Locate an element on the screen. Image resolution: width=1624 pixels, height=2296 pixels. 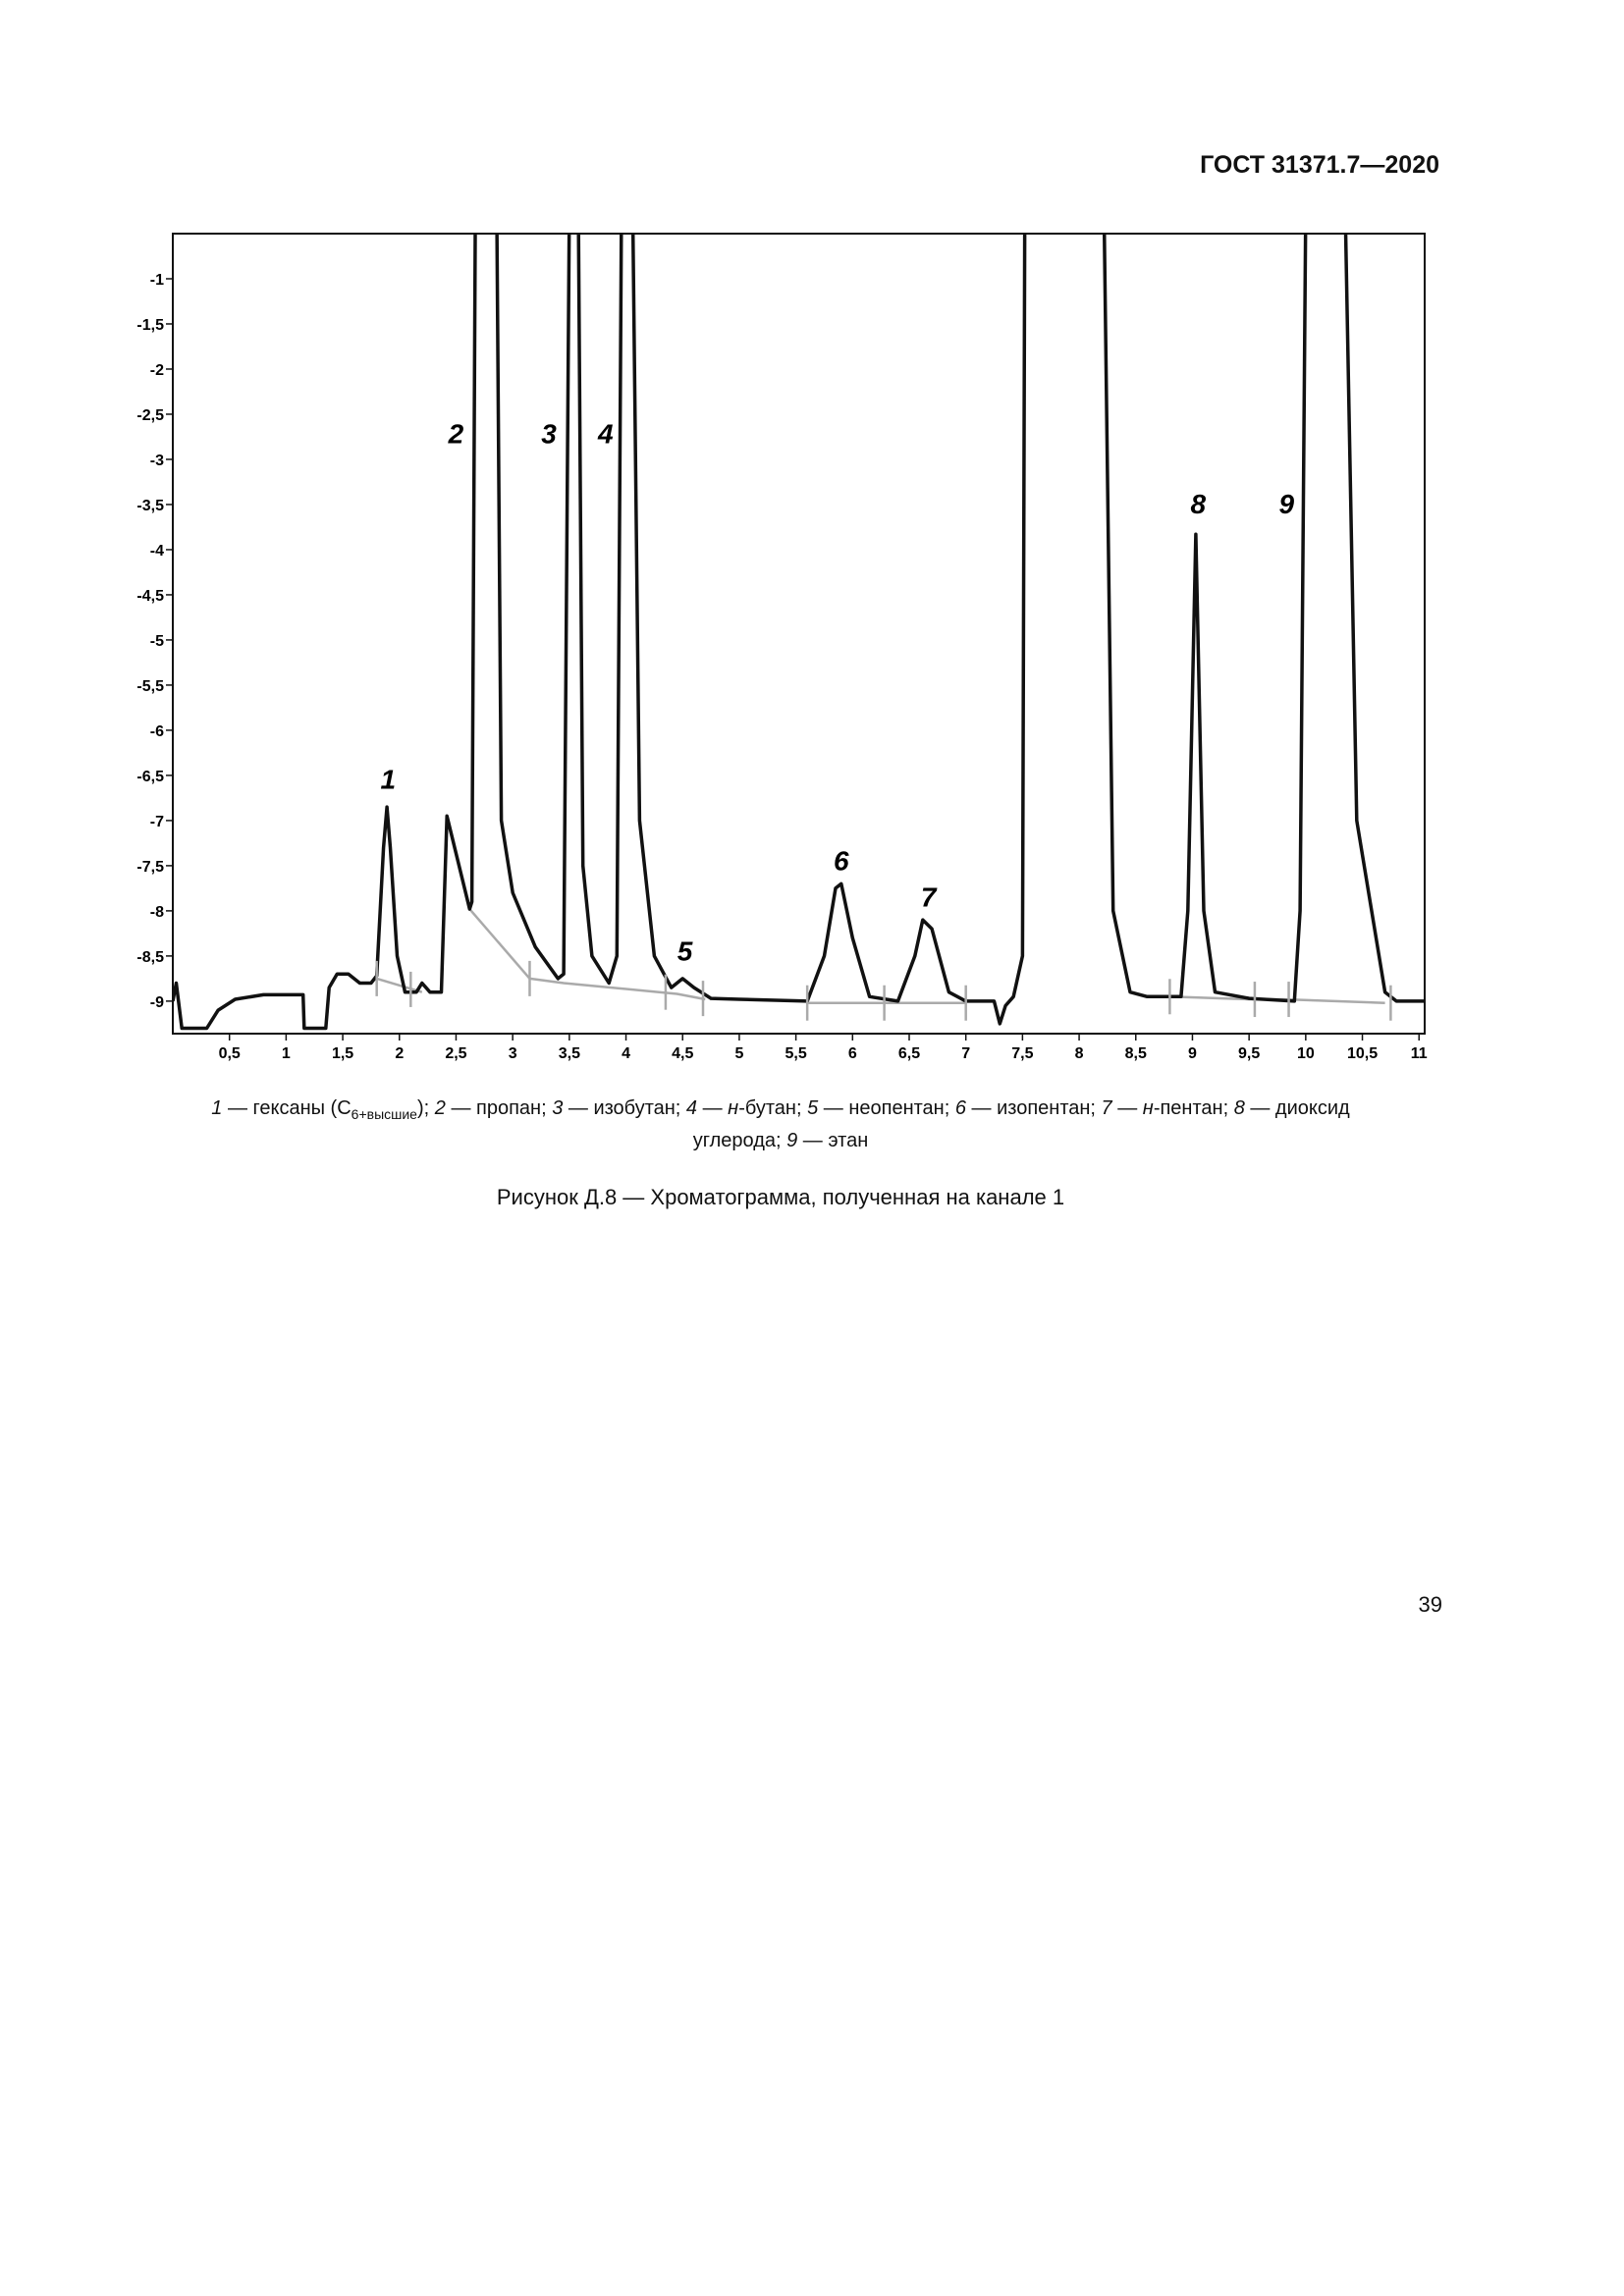
y-tick-label: -3 is located at coordinates (157, 461).